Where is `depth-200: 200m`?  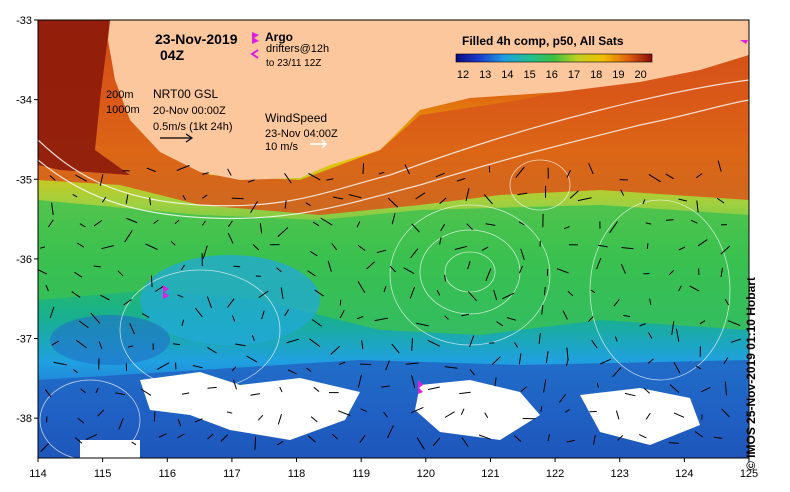 depth-200: 200m is located at coordinates (120, 95).